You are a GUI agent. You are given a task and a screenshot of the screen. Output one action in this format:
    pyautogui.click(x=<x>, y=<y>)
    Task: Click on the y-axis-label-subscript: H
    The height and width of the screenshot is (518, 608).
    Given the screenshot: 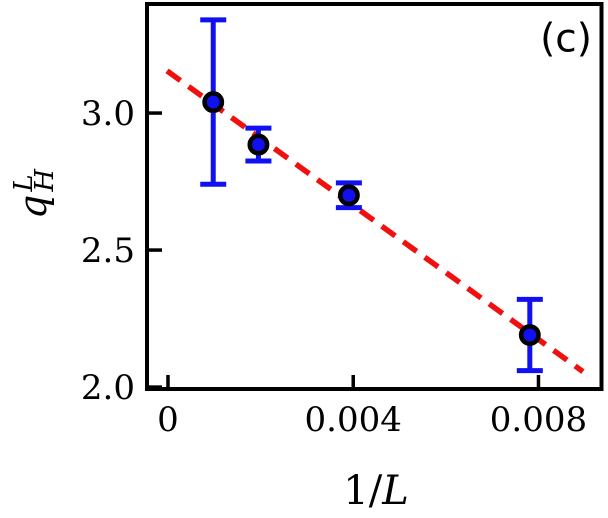 What is the action you would take?
    pyautogui.click(x=45, y=180)
    